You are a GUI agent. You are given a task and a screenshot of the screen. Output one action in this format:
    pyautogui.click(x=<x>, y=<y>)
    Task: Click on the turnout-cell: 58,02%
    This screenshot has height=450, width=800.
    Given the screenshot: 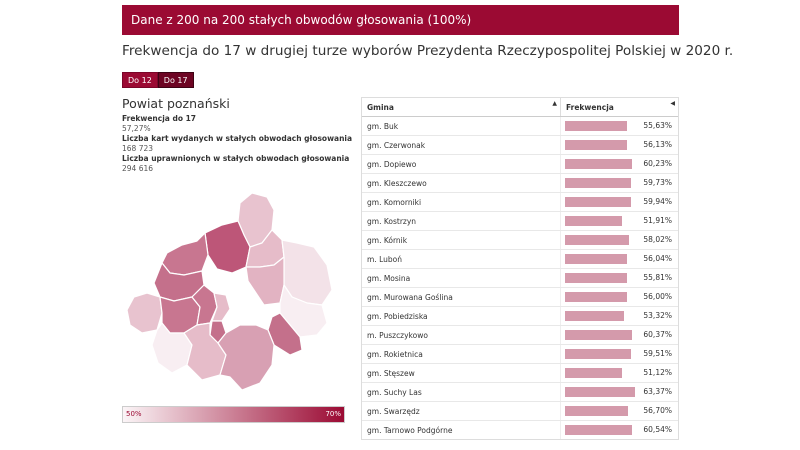 What is the action you would take?
    pyautogui.click(x=619, y=240)
    